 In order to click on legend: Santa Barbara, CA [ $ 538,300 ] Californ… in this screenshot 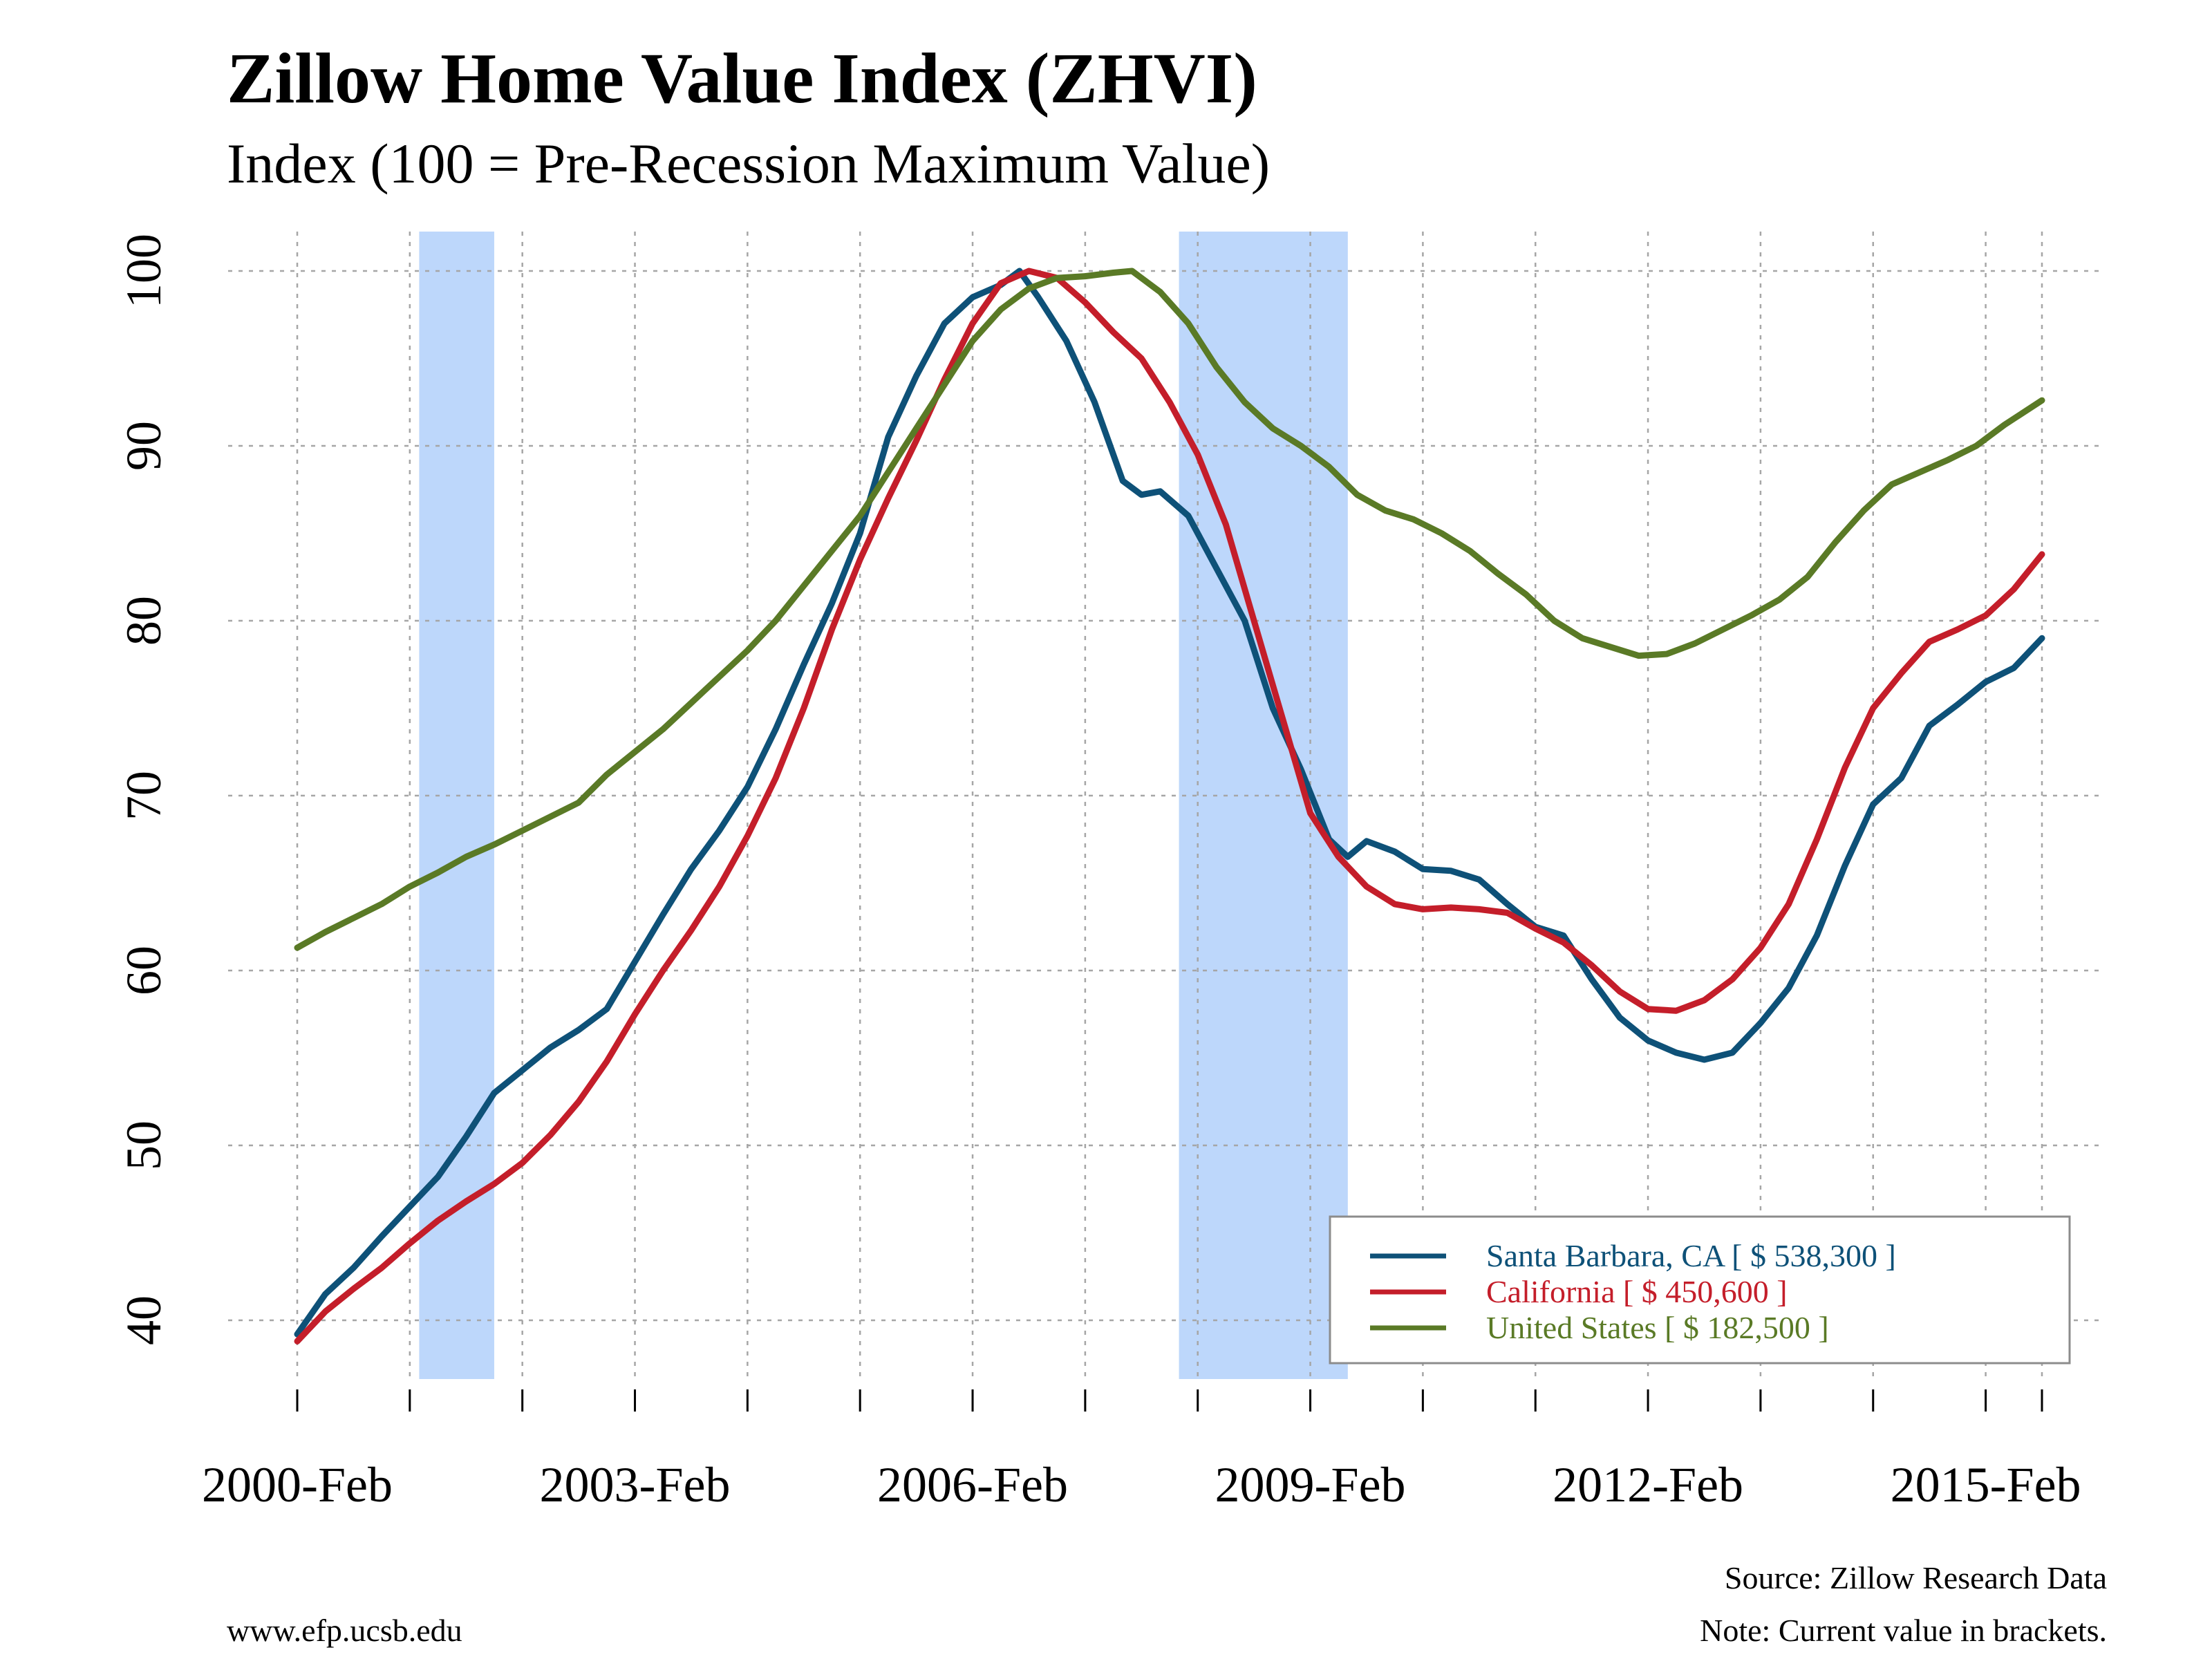, I will do `click(1700, 1290)`.